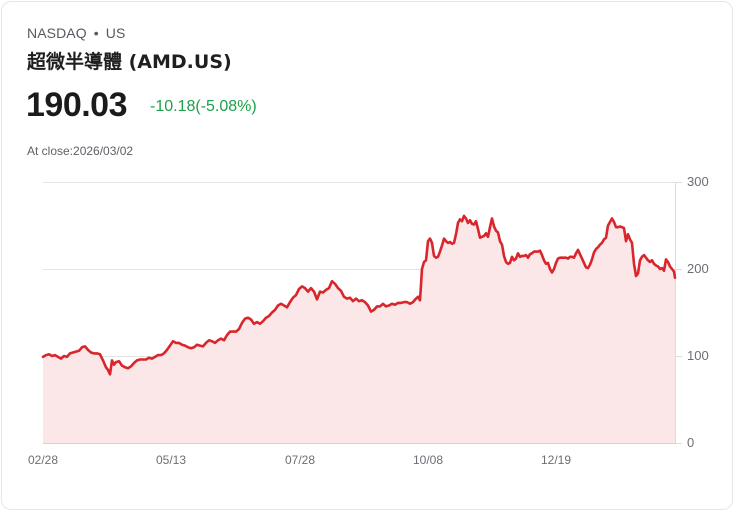 Image resolution: width=736 pixels, height=513 pixels. Describe the element at coordinates (57, 33) in the screenshot. I see `exchange-name: NASDAQ` at that location.